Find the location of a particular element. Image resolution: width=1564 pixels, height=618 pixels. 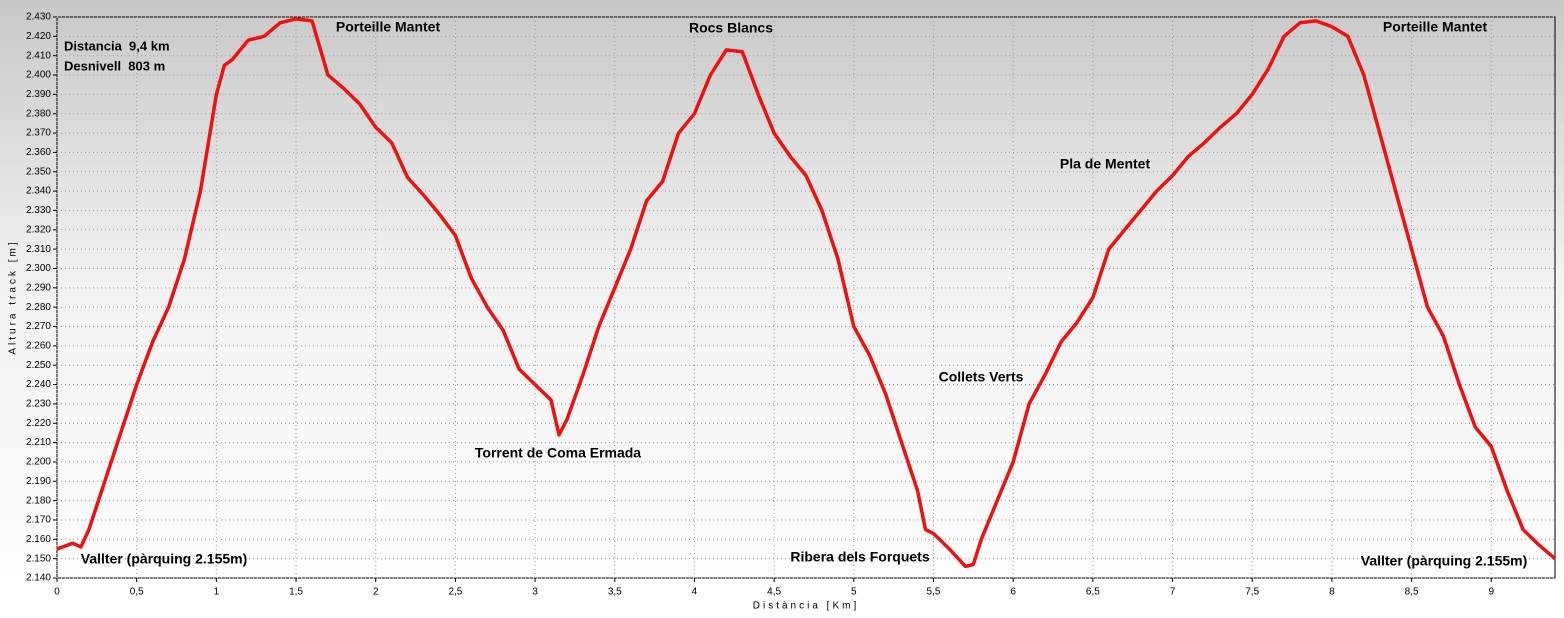

x-tick-label: 5 is located at coordinates (854, 592).